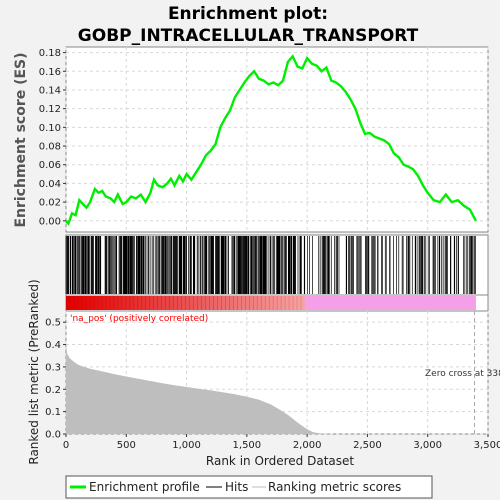  What do you see at coordinates (50, 90) in the screenshot?
I see `es-y-tick-label: 0.14` at bounding box center [50, 90].